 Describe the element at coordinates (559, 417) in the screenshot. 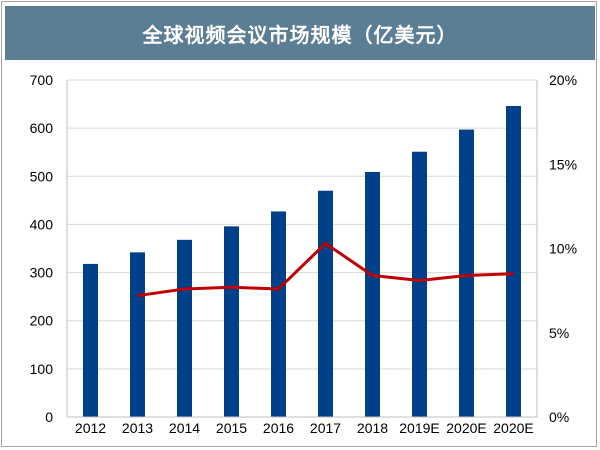

I see `y2-tick-label: 0%` at that location.